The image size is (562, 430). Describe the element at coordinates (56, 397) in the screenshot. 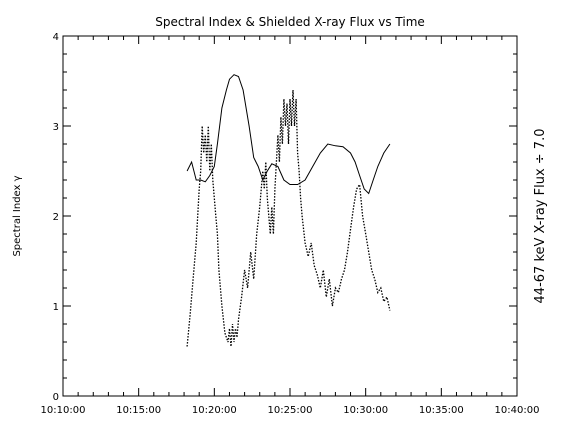

I see `y-tick-label: 0` at that location.